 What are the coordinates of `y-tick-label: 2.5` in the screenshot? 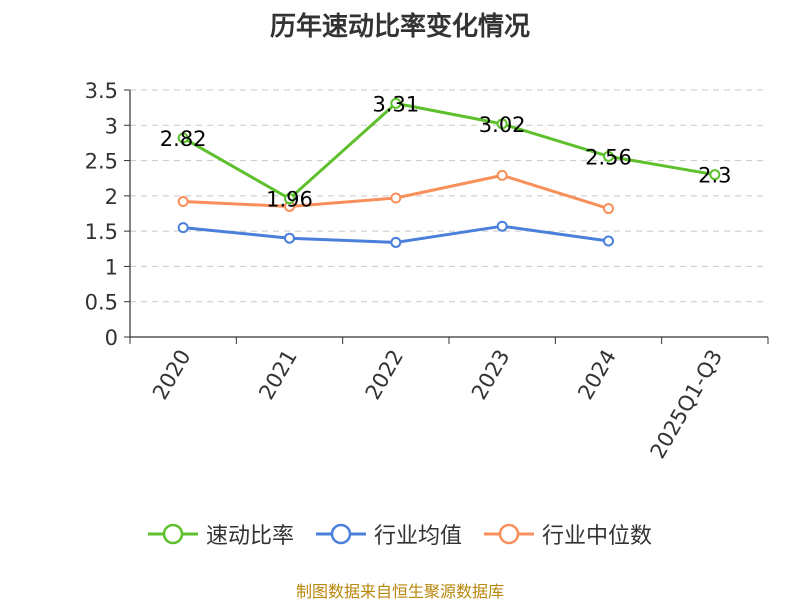 It's located at (101, 162).